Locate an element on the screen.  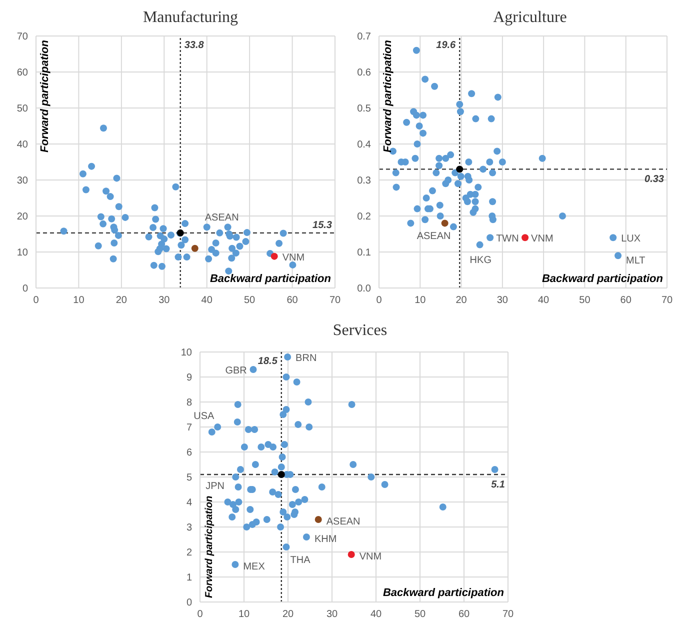
y-tick-label: 0.3 is located at coordinates (364, 181).